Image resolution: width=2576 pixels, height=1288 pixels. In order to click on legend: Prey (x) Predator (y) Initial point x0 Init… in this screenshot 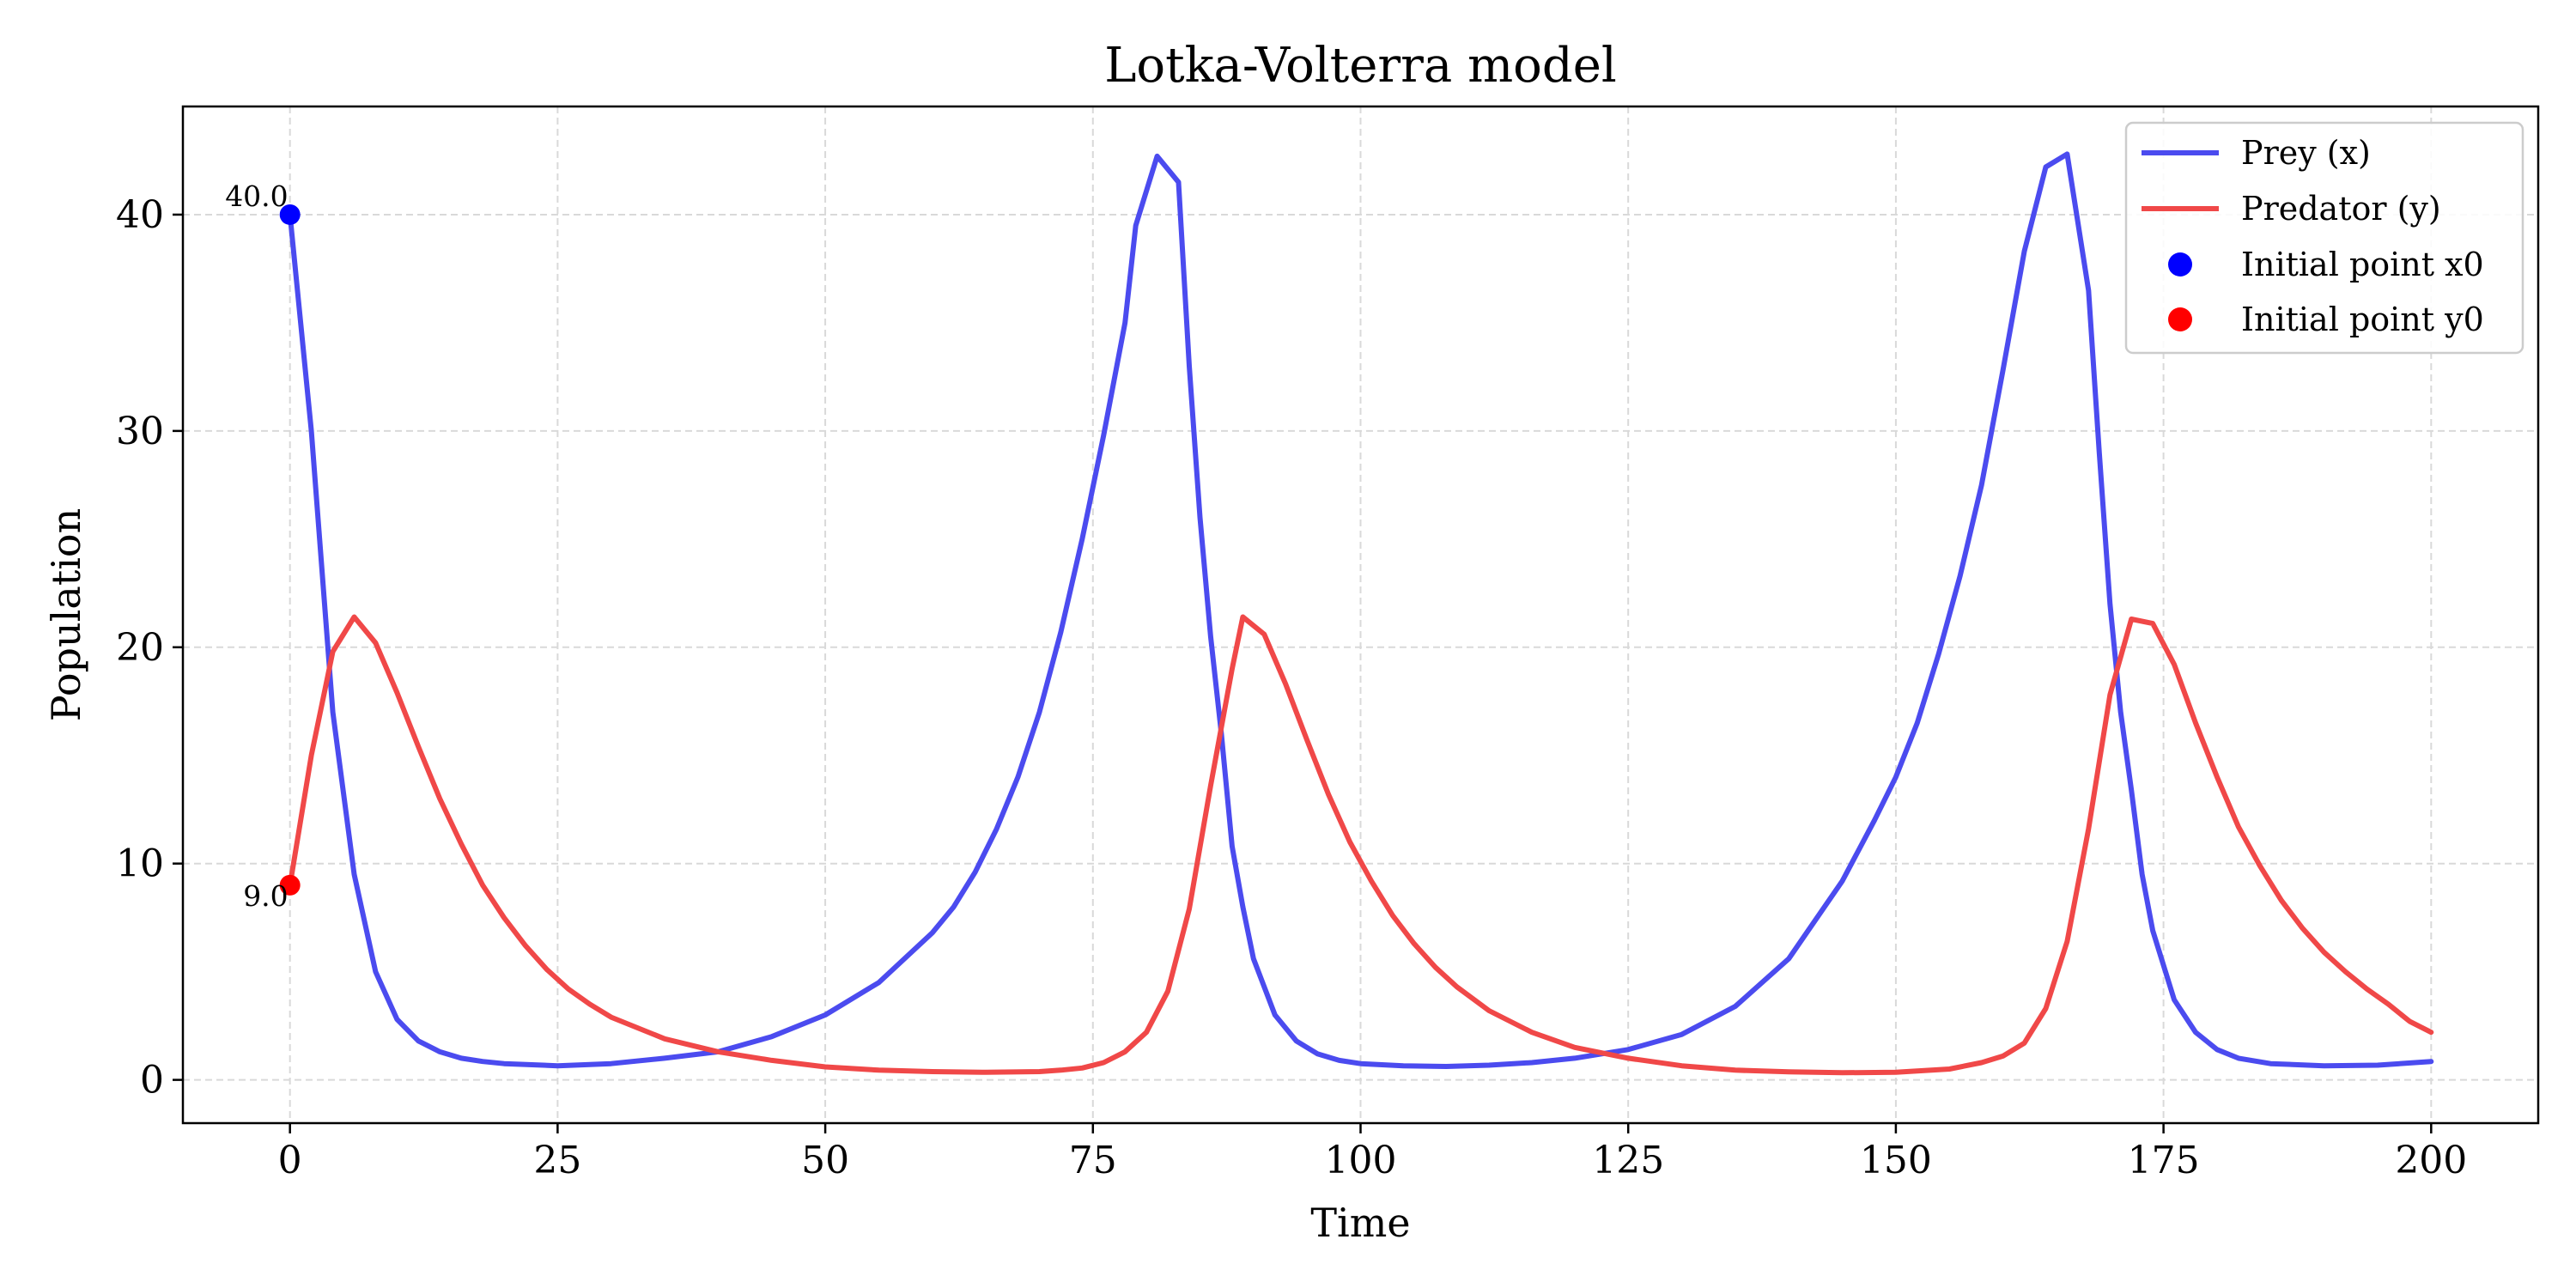, I will do `click(2324, 238)`.